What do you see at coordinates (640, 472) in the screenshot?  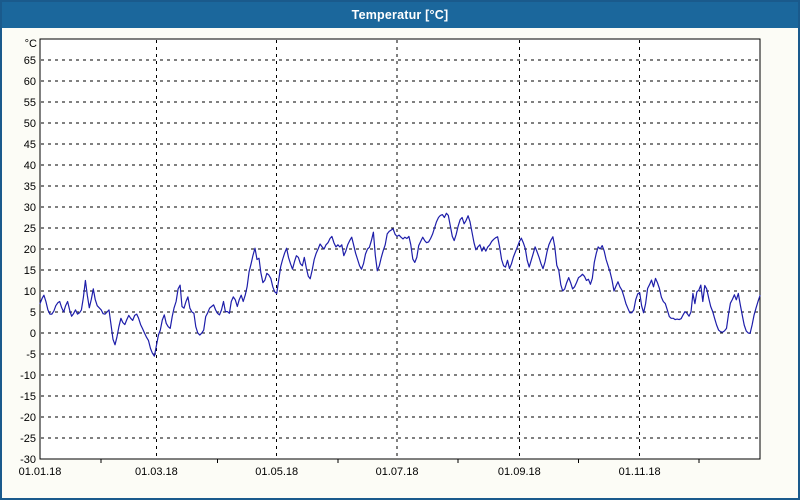 I see `x-tick-label: 01.11.18` at bounding box center [640, 472].